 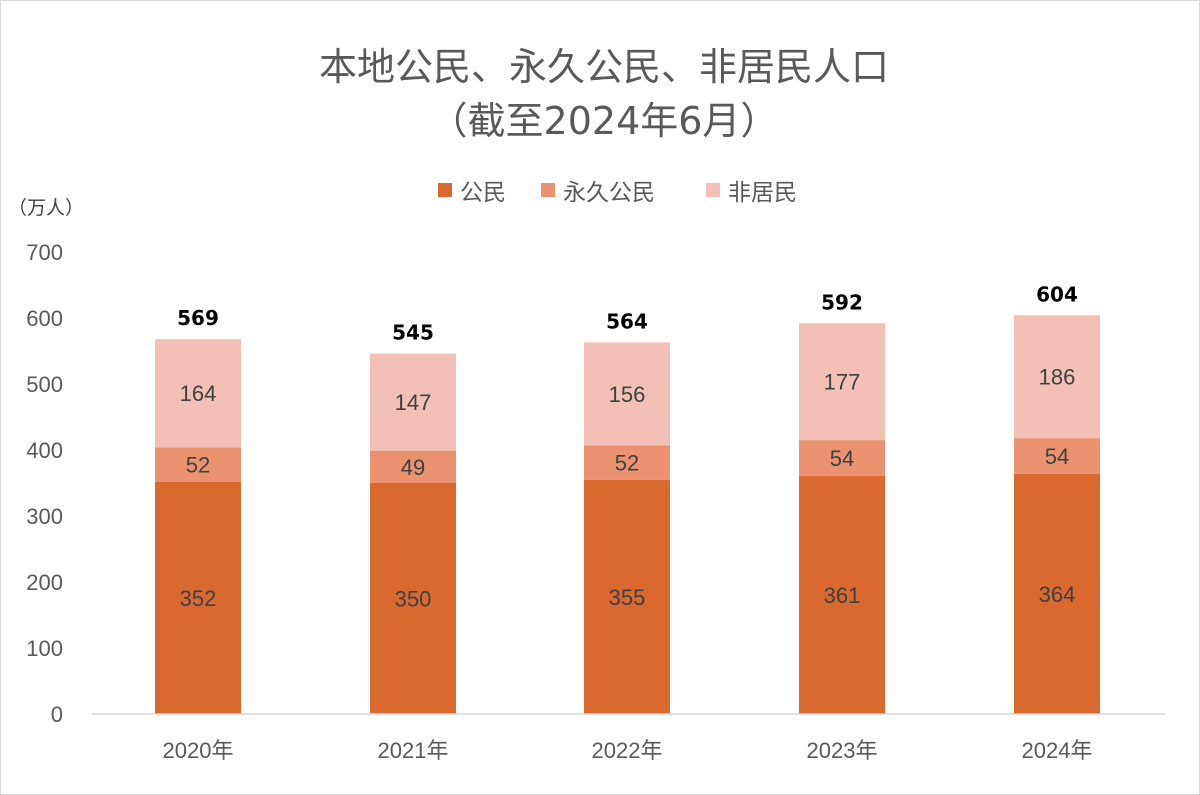 I want to click on bar-total-label: 592, so click(x=842, y=302).